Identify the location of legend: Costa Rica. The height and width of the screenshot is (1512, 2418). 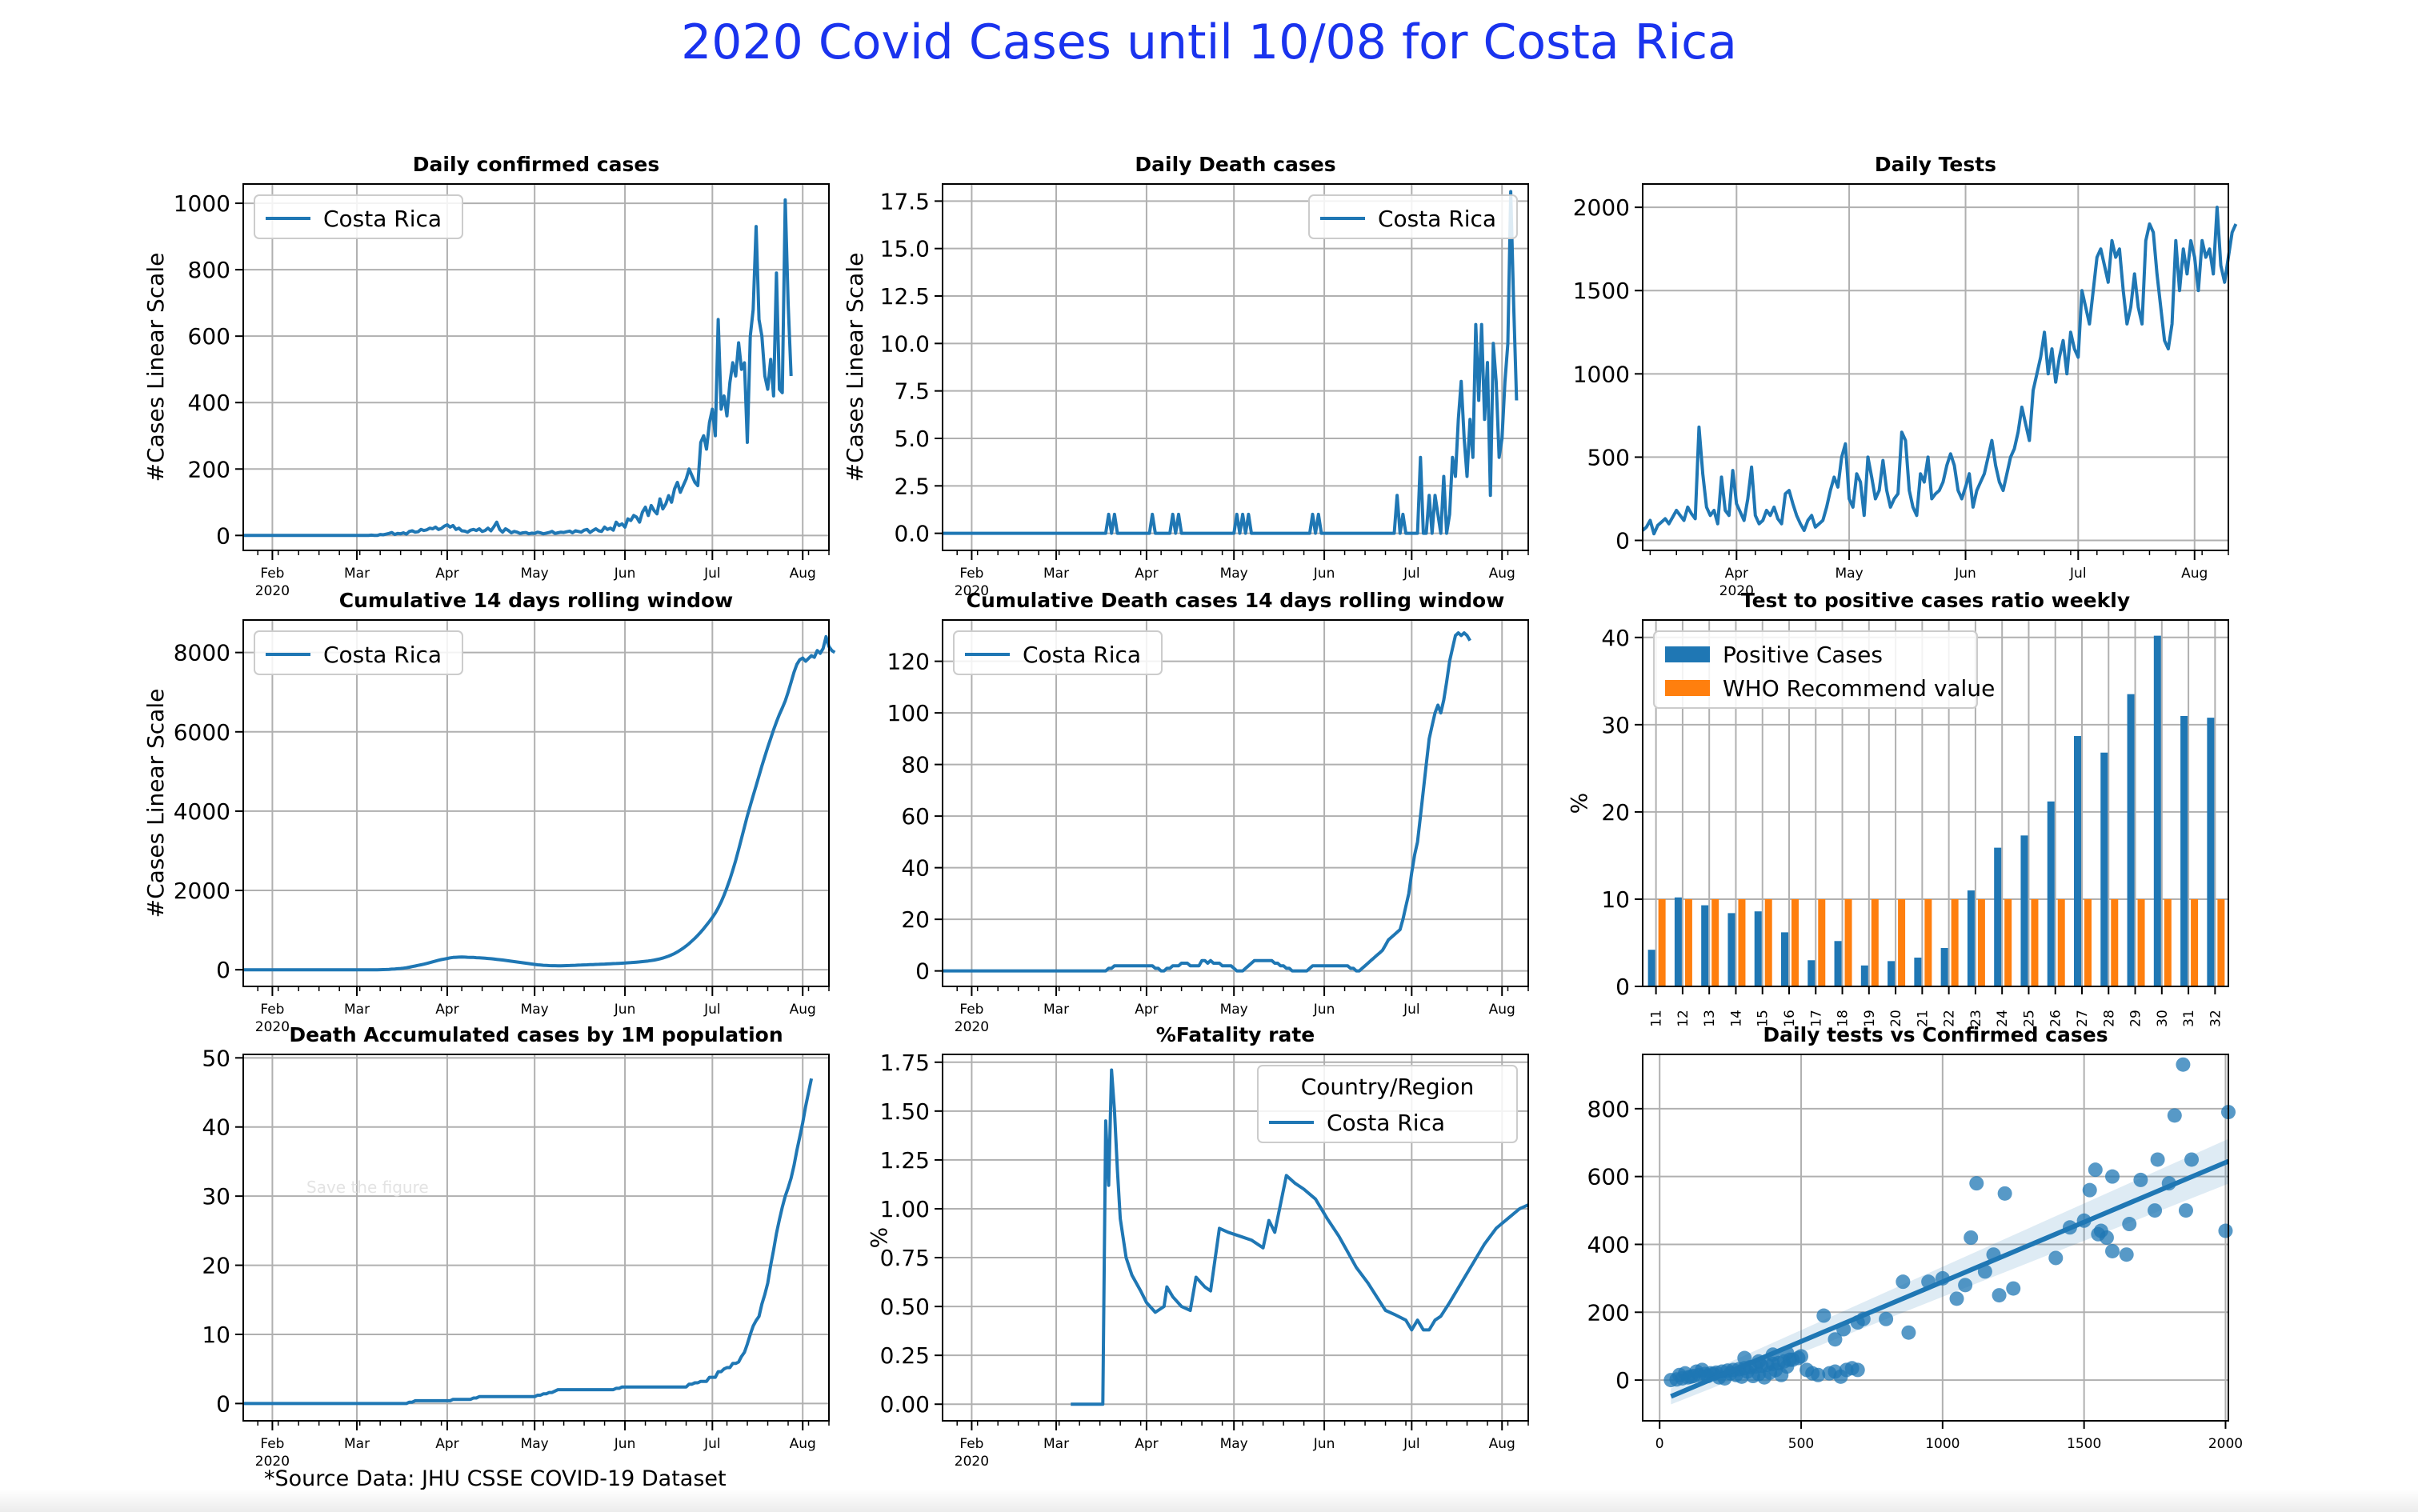
(1413, 216).